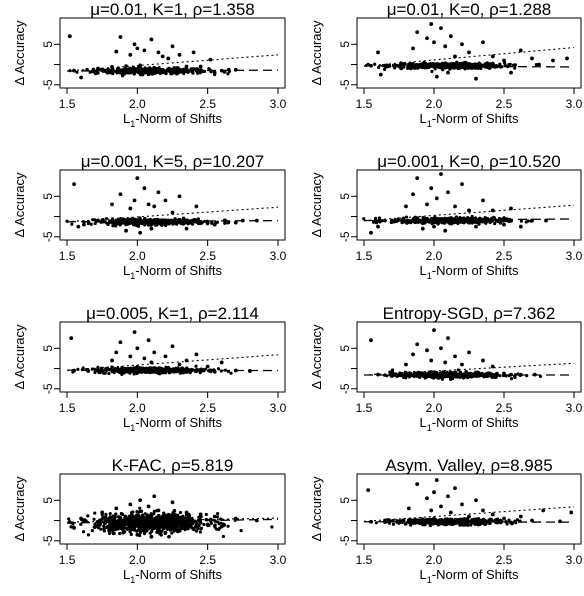 This screenshot has height=596, width=584. Describe the element at coordinates (469, 66) in the screenshot. I see `trend-line-dashed` at that location.